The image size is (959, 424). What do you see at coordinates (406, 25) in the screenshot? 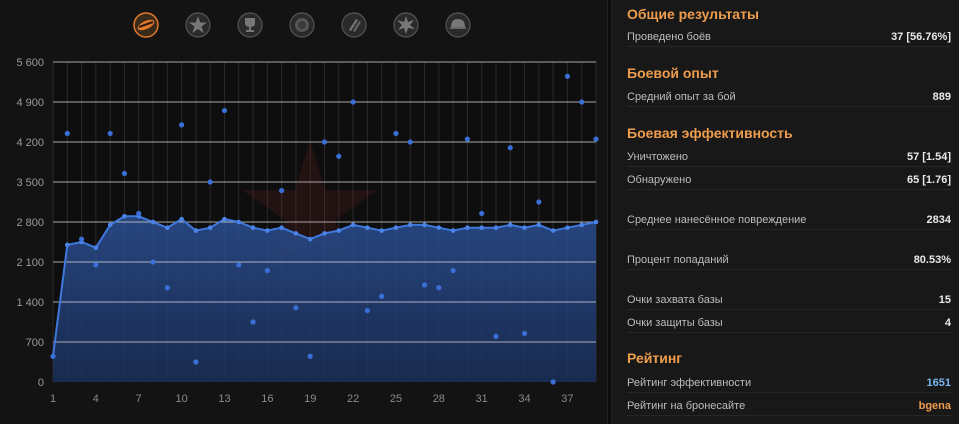
I see `explosion-icon` at bounding box center [406, 25].